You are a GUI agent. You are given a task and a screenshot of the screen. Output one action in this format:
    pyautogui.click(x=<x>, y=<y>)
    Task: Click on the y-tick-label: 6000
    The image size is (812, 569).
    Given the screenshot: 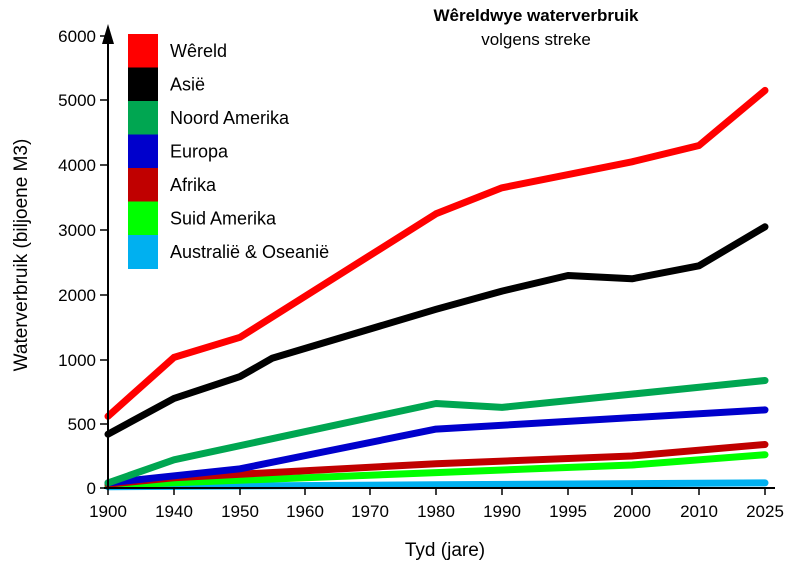 What is the action you would take?
    pyautogui.click(x=77, y=36)
    